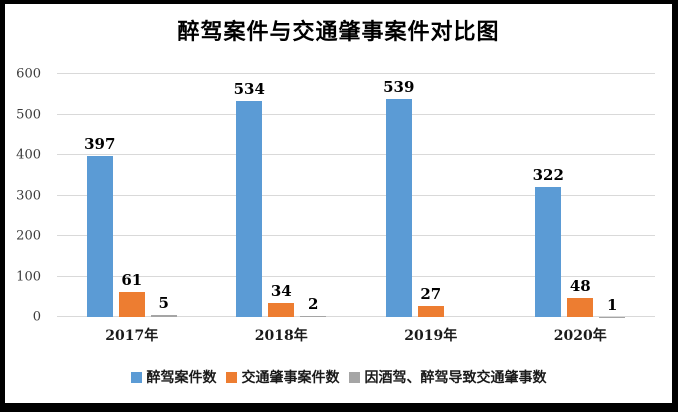  I want to click on bar-2018年-交通肇事案件数: 34, so click(281, 300).